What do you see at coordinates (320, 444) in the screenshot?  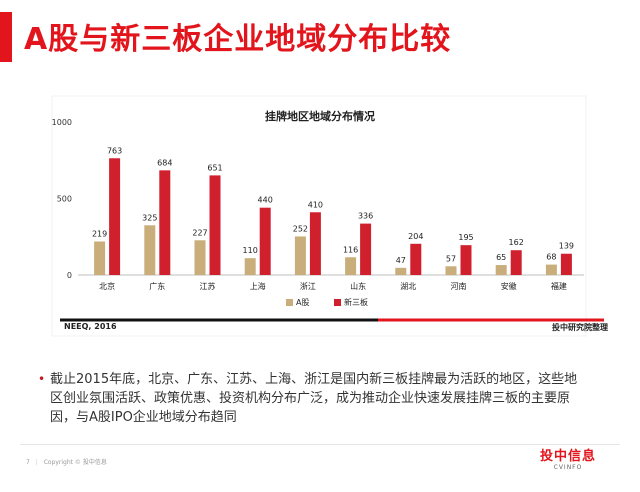 I see `footer-divider` at bounding box center [320, 444].